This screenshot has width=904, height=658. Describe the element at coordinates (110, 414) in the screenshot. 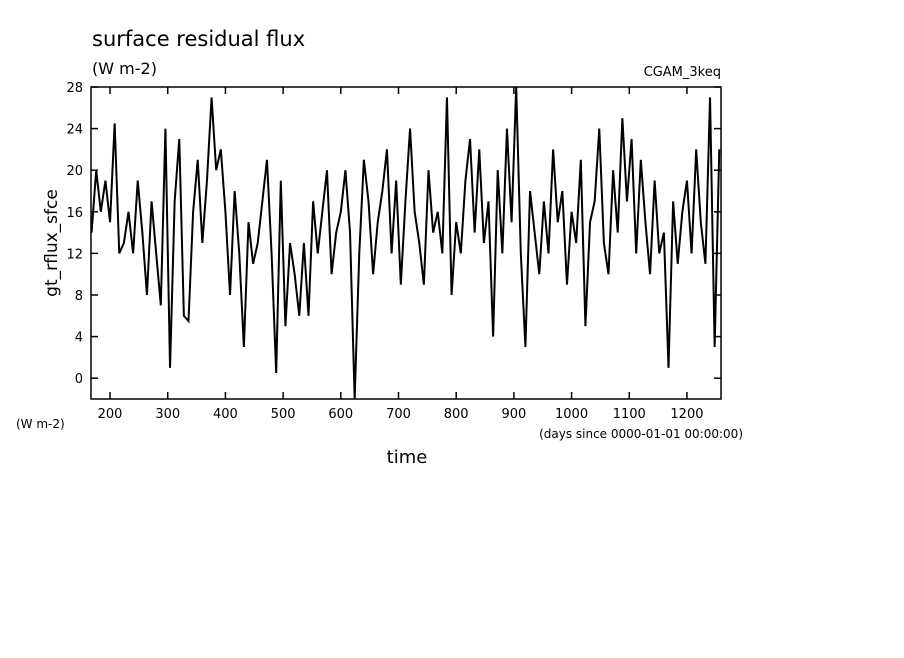

I see `x-tick-label: 200` at that location.